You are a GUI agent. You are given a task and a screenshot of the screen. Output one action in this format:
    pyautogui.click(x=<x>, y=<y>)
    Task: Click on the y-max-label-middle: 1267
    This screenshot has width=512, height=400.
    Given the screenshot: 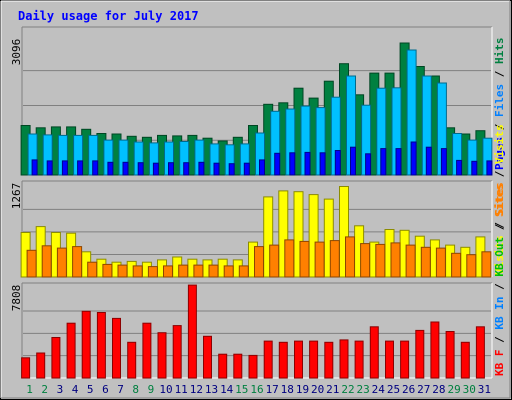 What is the action you would take?
    pyautogui.click(x=16, y=196)
    